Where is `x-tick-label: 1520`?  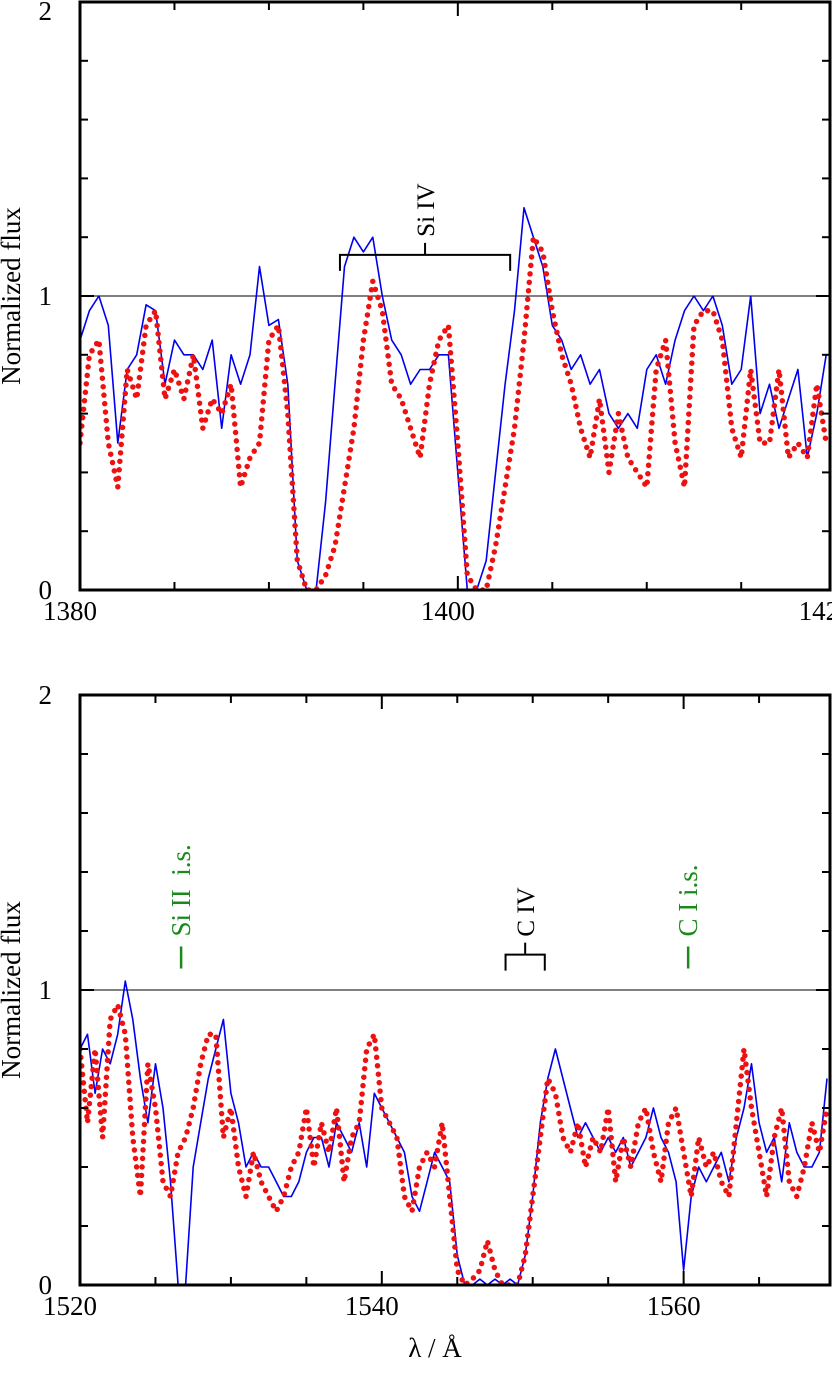
x-tick-label: 1520 is located at coordinates (70, 1306).